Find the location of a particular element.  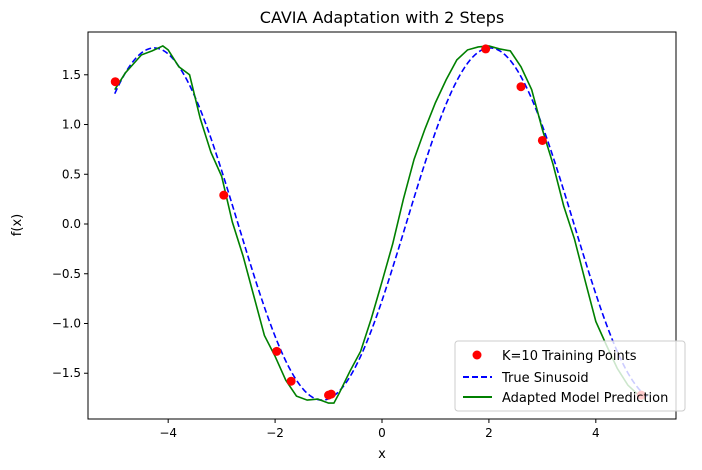

legend-marker-training-points is located at coordinates (477, 355).